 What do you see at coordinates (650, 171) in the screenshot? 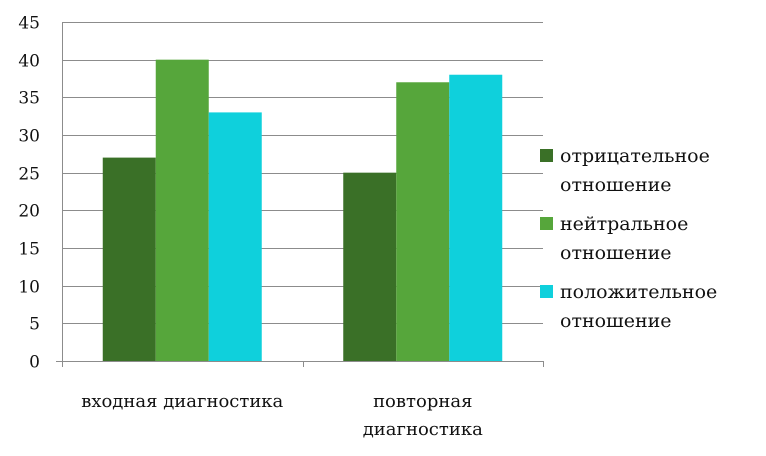
I see `legend-item: отрицательное отношение` at bounding box center [650, 171].